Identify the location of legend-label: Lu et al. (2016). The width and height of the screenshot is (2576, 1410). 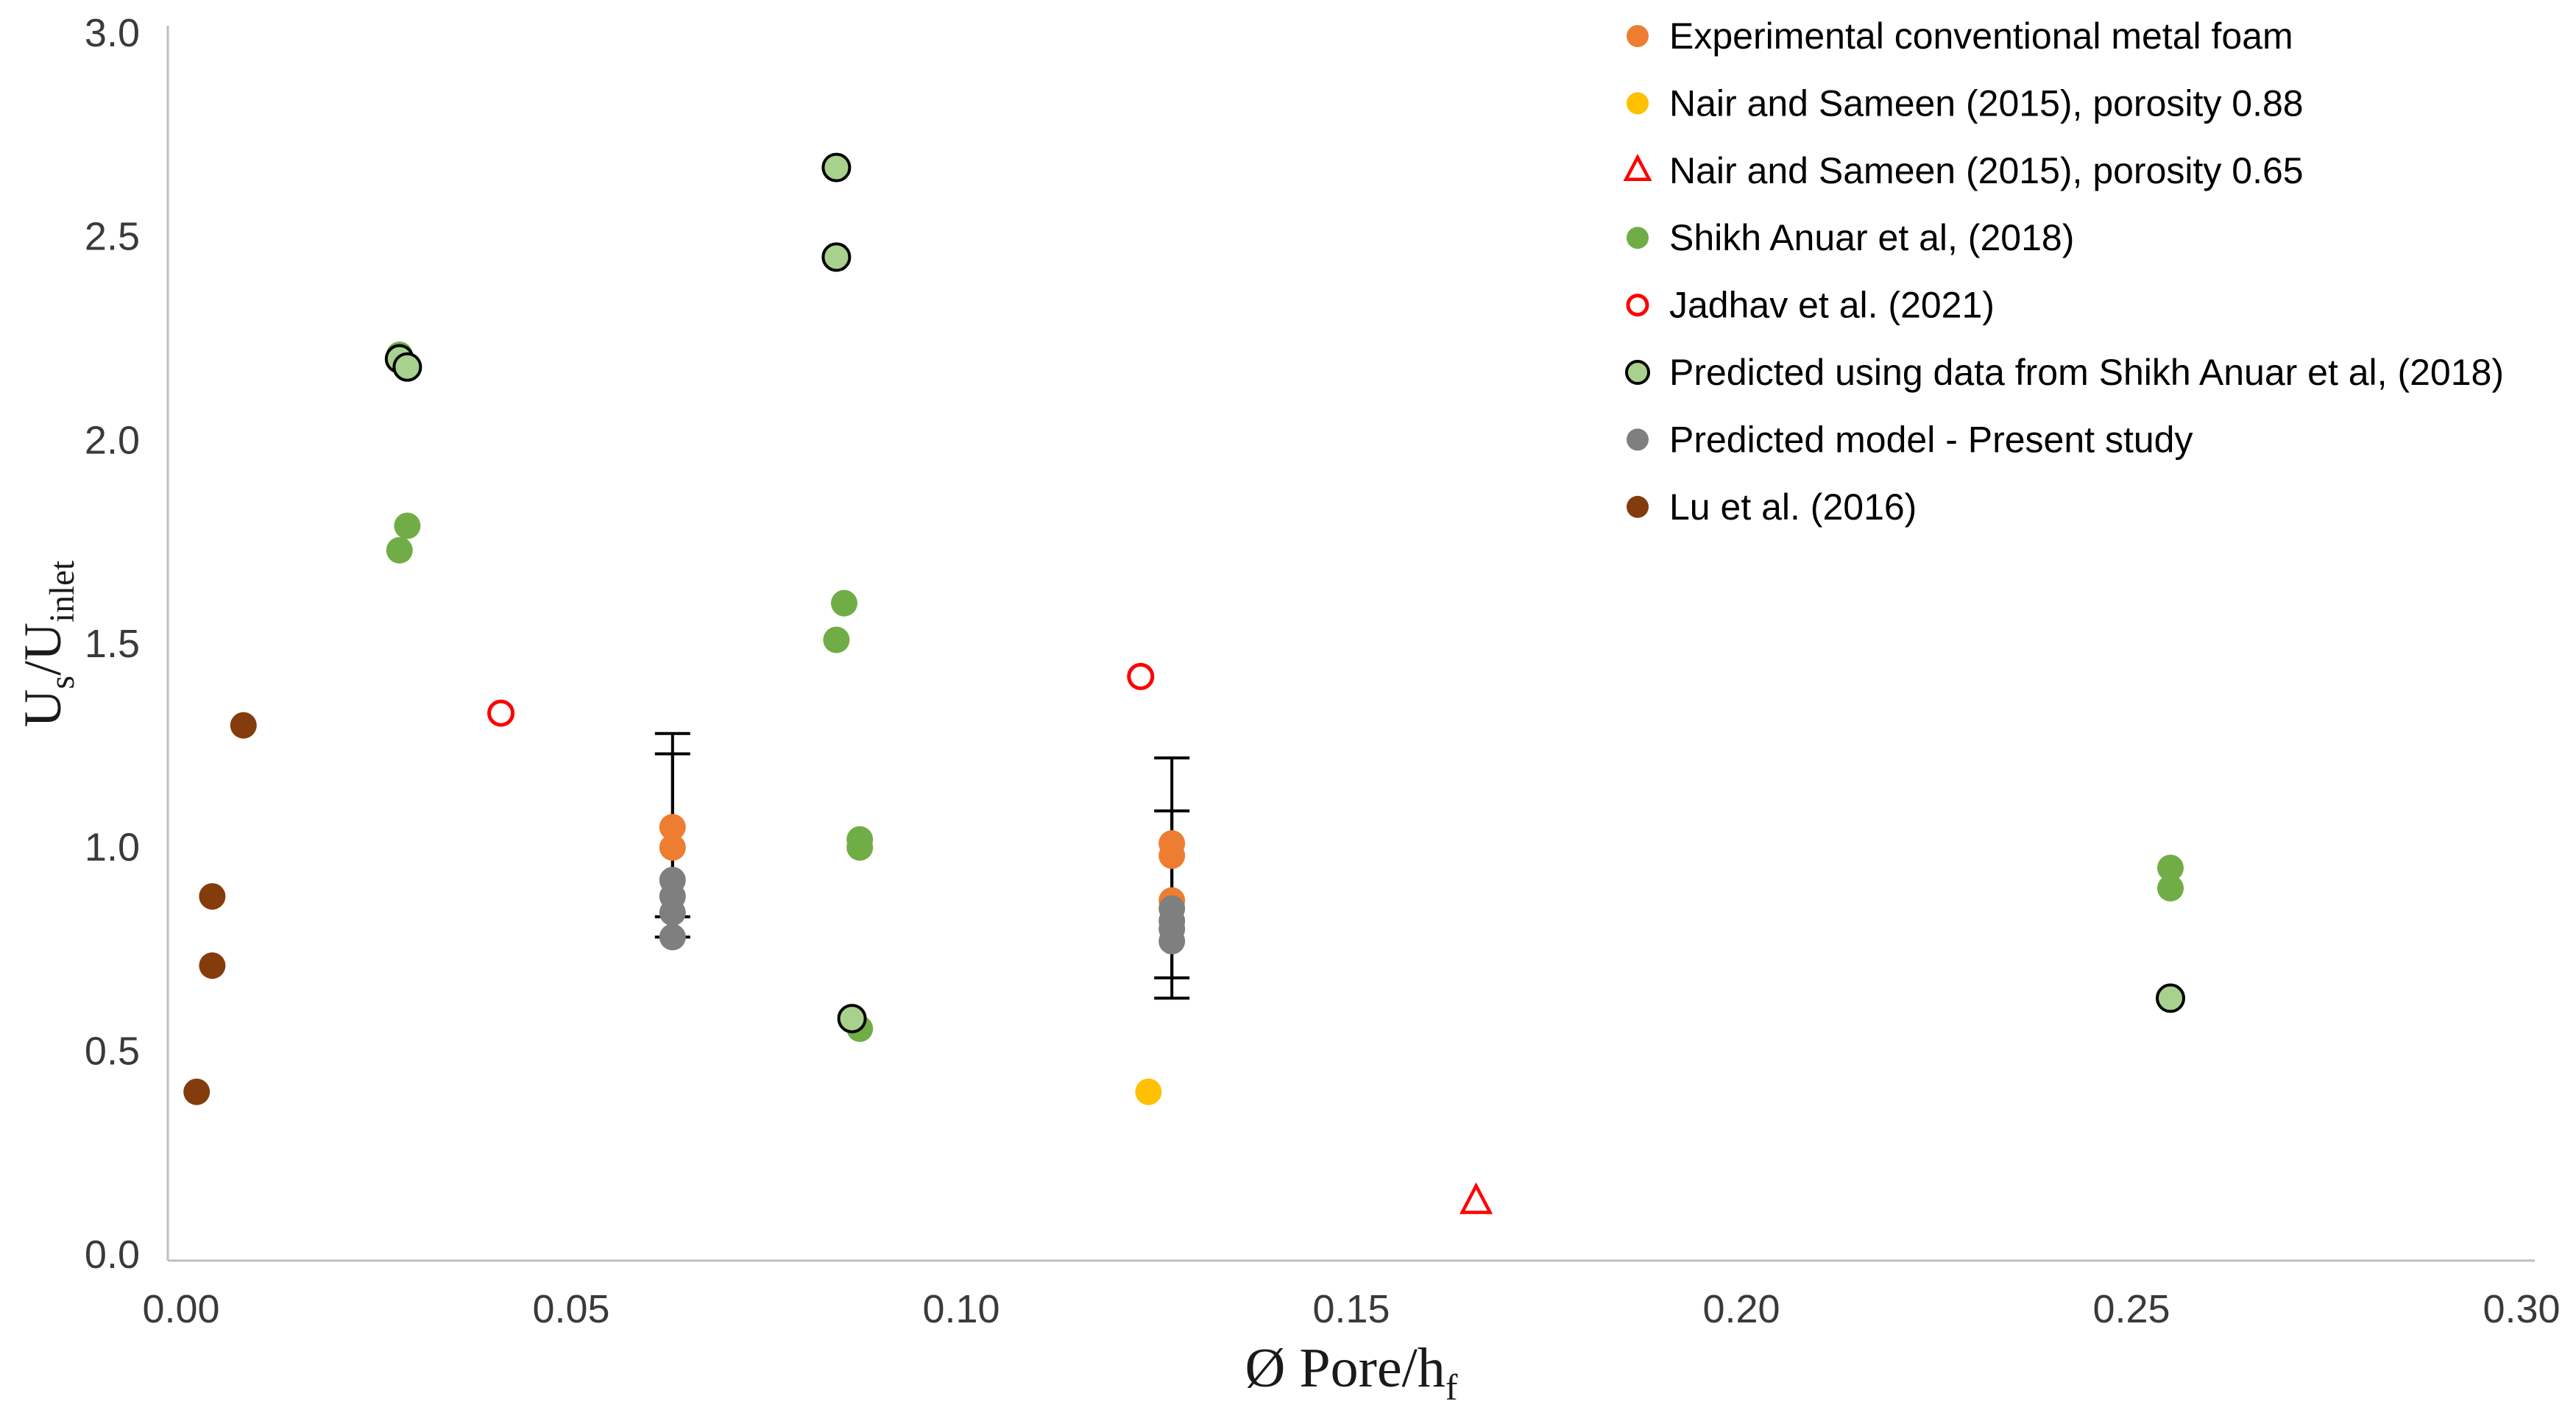
(1793, 507).